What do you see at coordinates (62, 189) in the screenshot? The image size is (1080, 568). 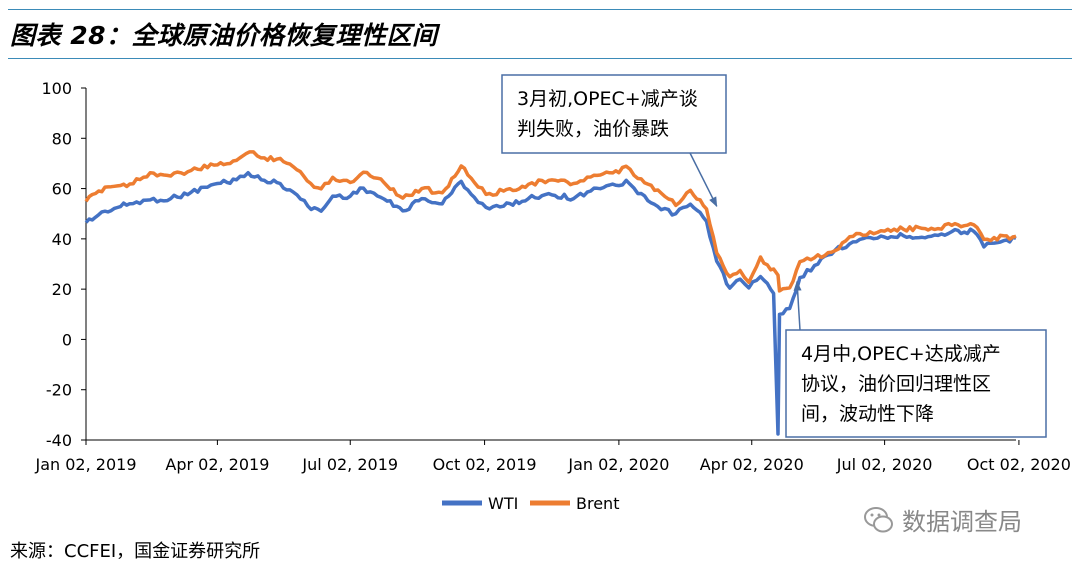 I see `y-tick-label: 60` at bounding box center [62, 189].